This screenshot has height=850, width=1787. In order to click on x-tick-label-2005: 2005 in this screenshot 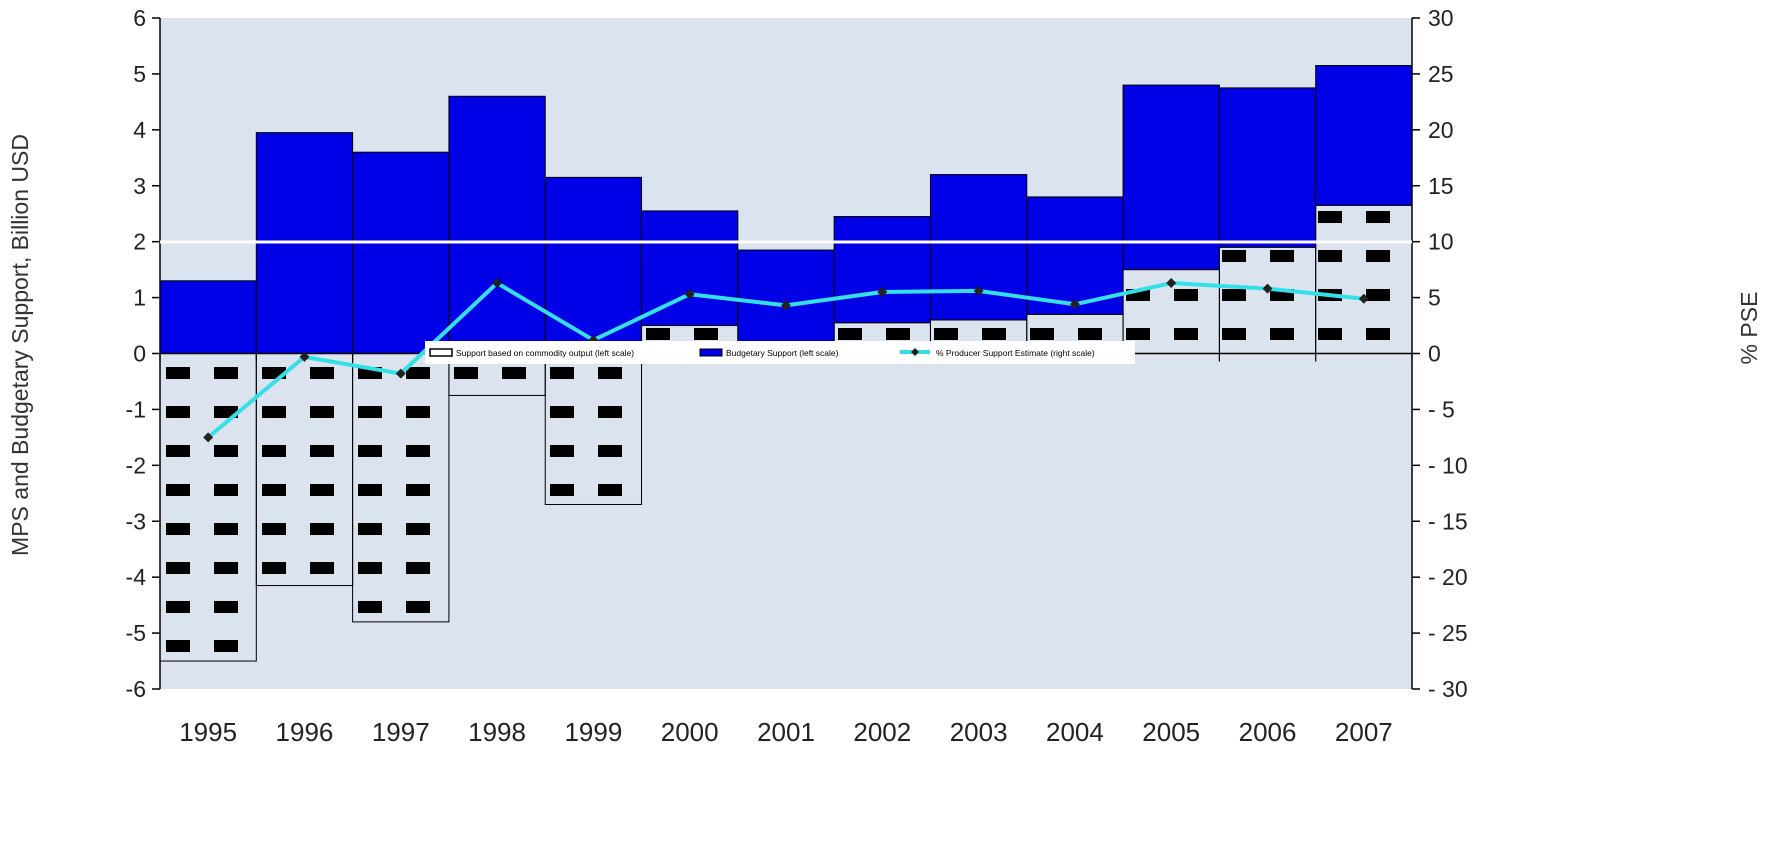, I will do `click(1171, 732)`.